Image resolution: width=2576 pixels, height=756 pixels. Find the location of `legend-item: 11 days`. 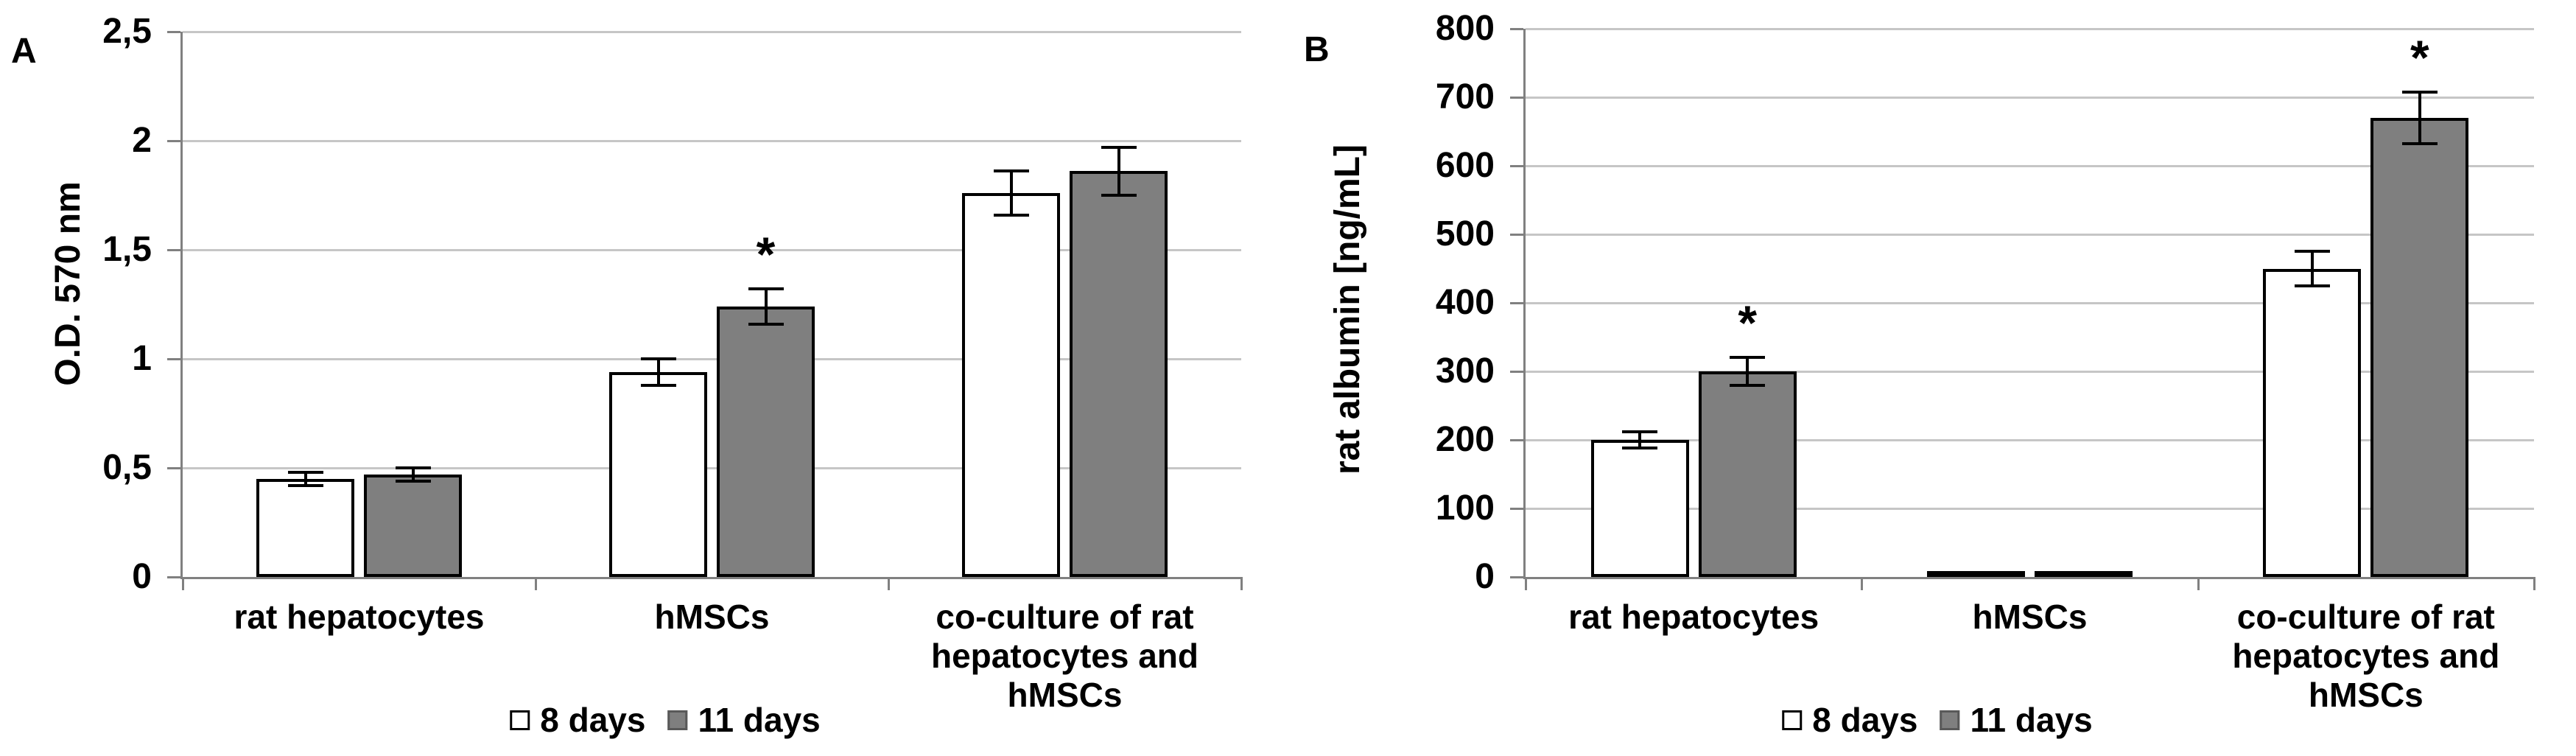

legend-item: 11 days is located at coordinates (2016, 720).